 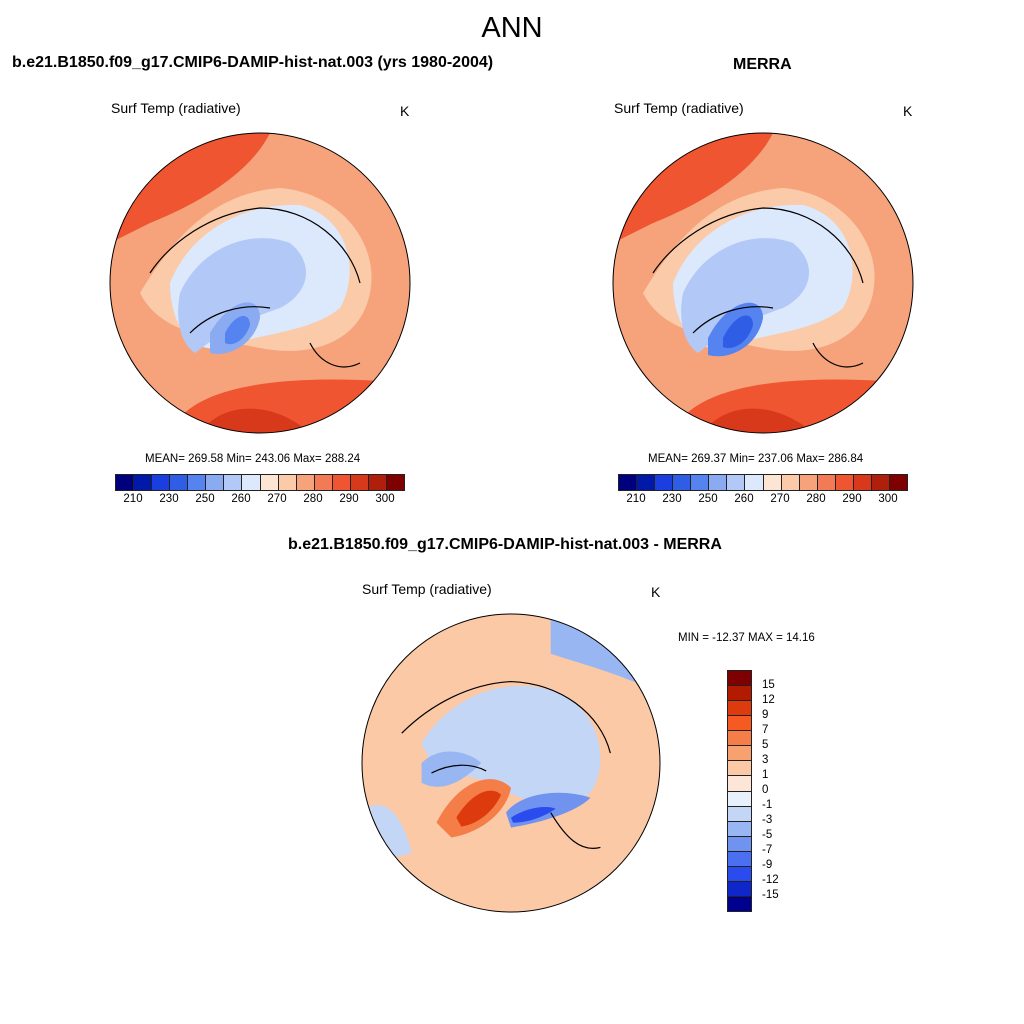 I want to click on left-colorbar-tick-label: 230, so click(x=169, y=499).